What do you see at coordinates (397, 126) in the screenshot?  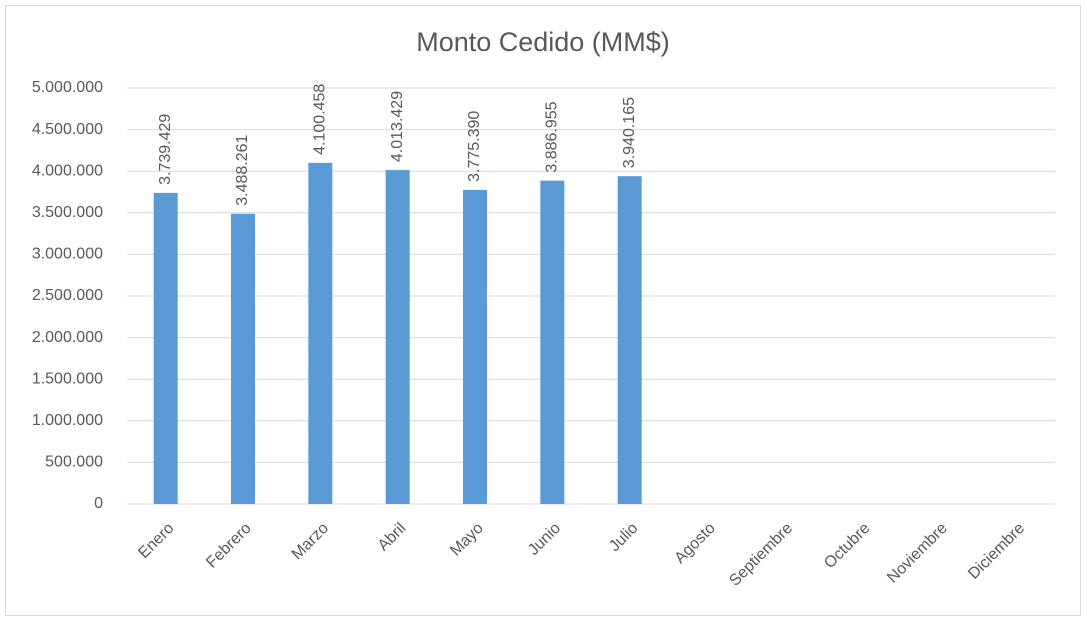 I see `data-label: 4.013.429` at bounding box center [397, 126].